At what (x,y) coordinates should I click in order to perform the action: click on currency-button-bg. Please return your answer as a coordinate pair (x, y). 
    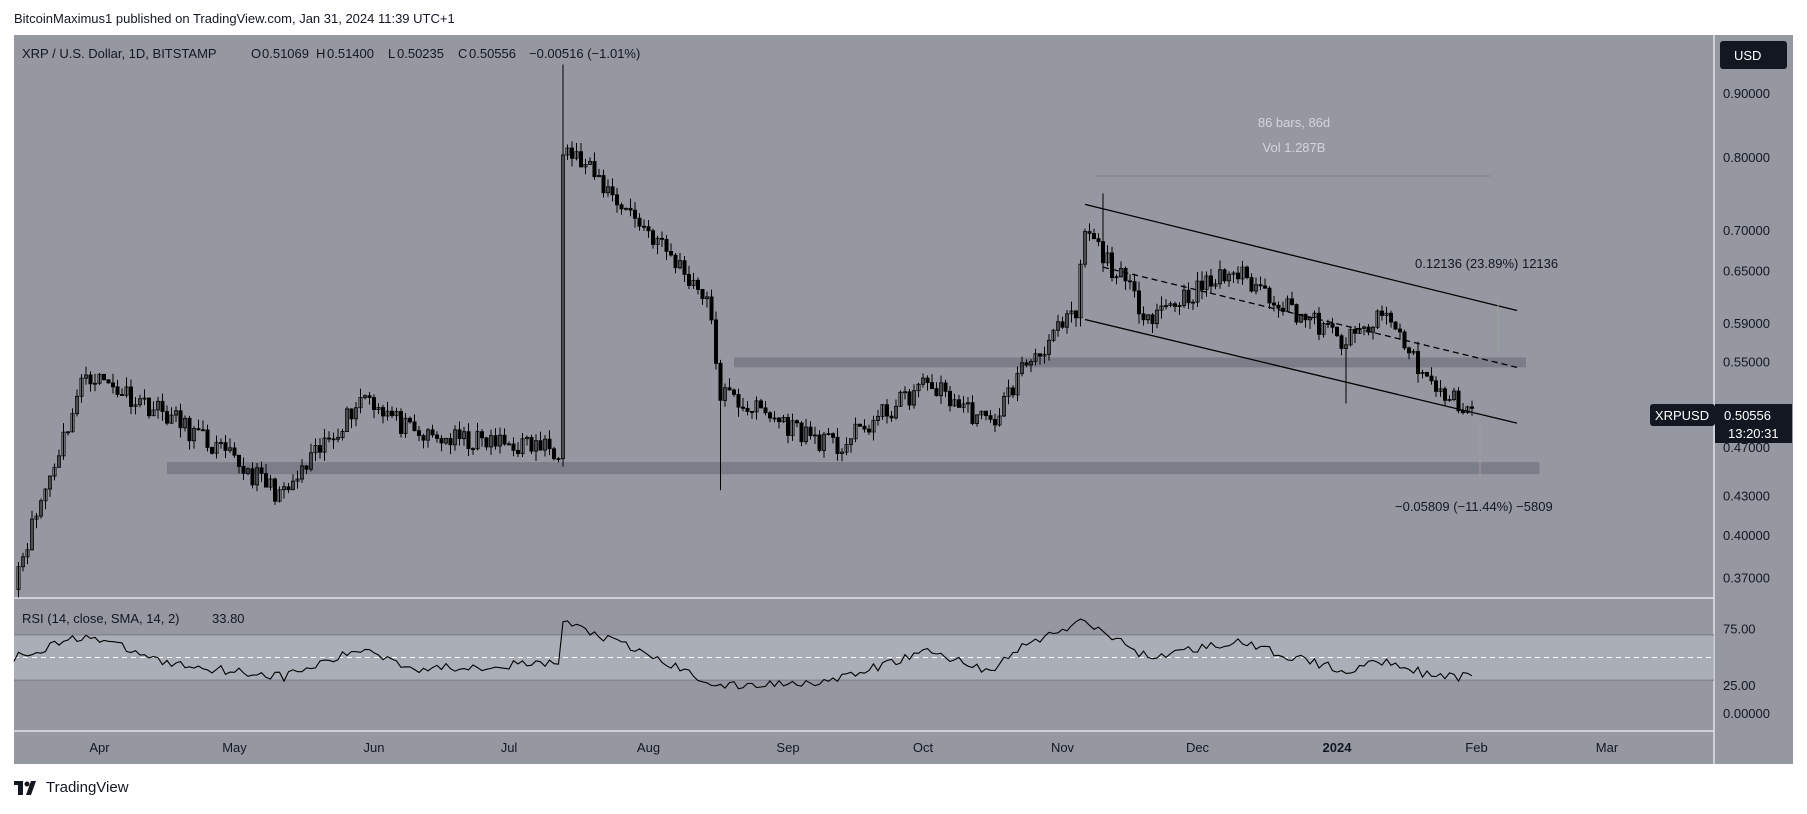
    Looking at the image, I should click on (1753, 55).